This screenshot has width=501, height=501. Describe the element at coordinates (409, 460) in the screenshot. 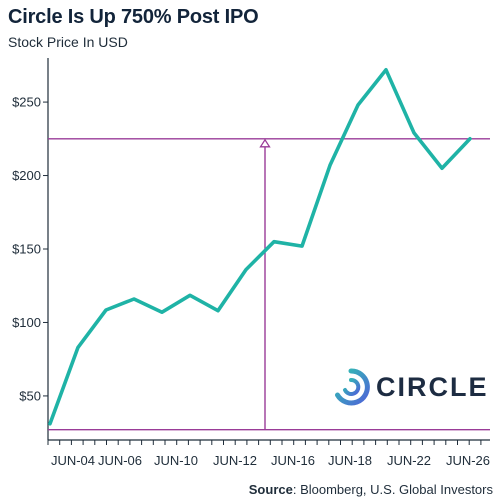

I see `x-tick-label: JUN-22` at that location.